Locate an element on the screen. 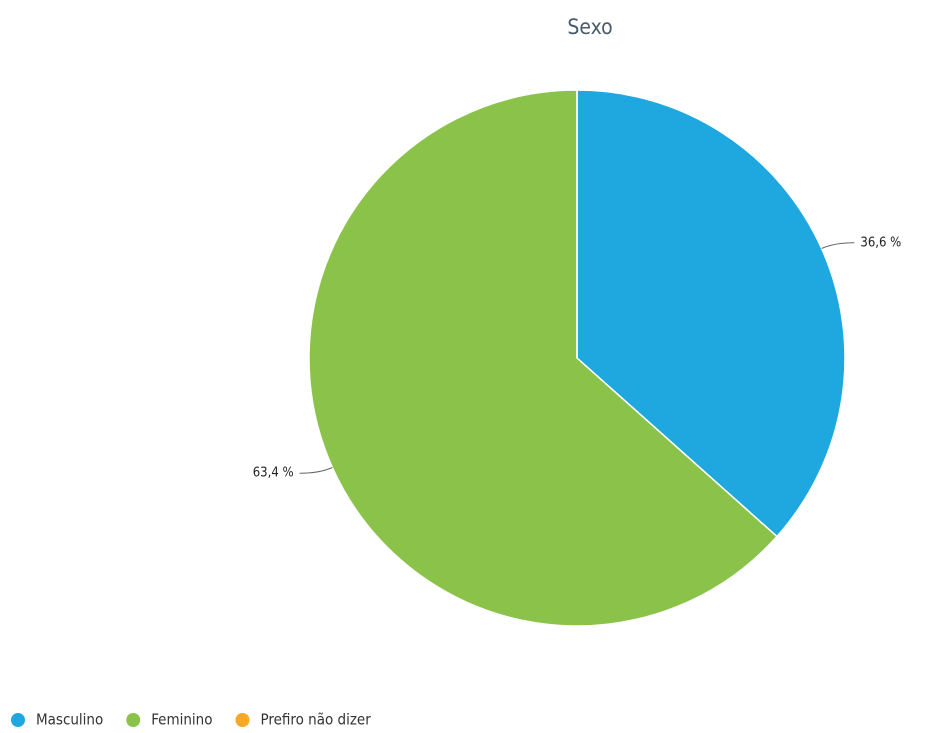  legend-label: Masculino is located at coordinates (69, 720).